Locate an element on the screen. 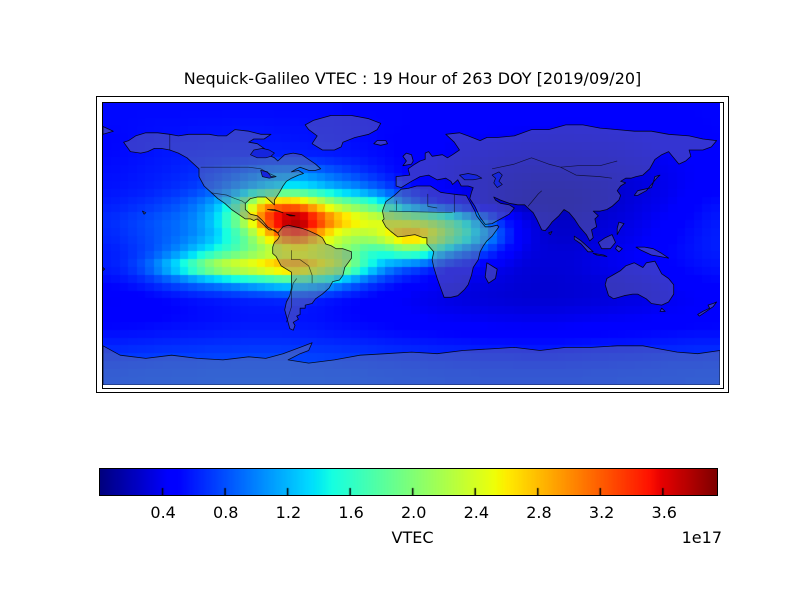  colorbar-tick-label: 0.4 is located at coordinates (163, 512).